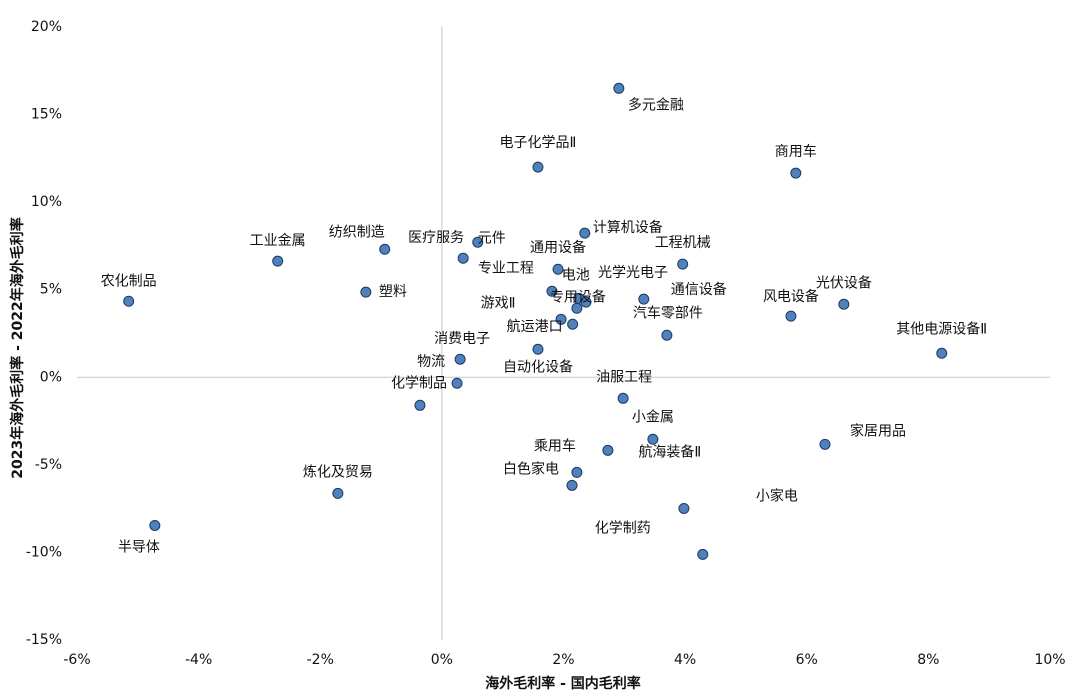 This screenshot has width=1080, height=700. Describe the element at coordinates (442, 660) in the screenshot. I see `x-tick-label: 0%` at that location.